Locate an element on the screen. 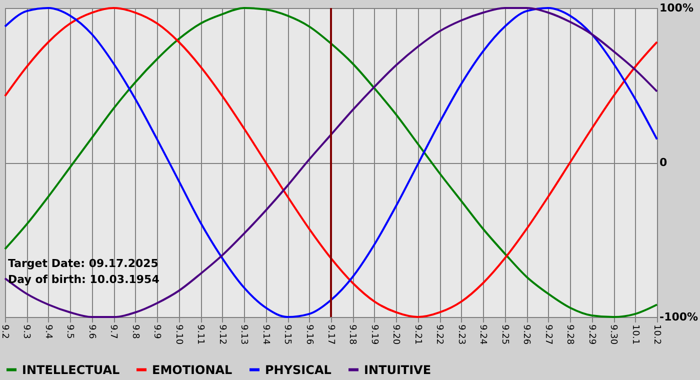 Image resolution: width=700 pixels, height=380 pixels. x-tick-label: 9.30 is located at coordinates (613, 334).